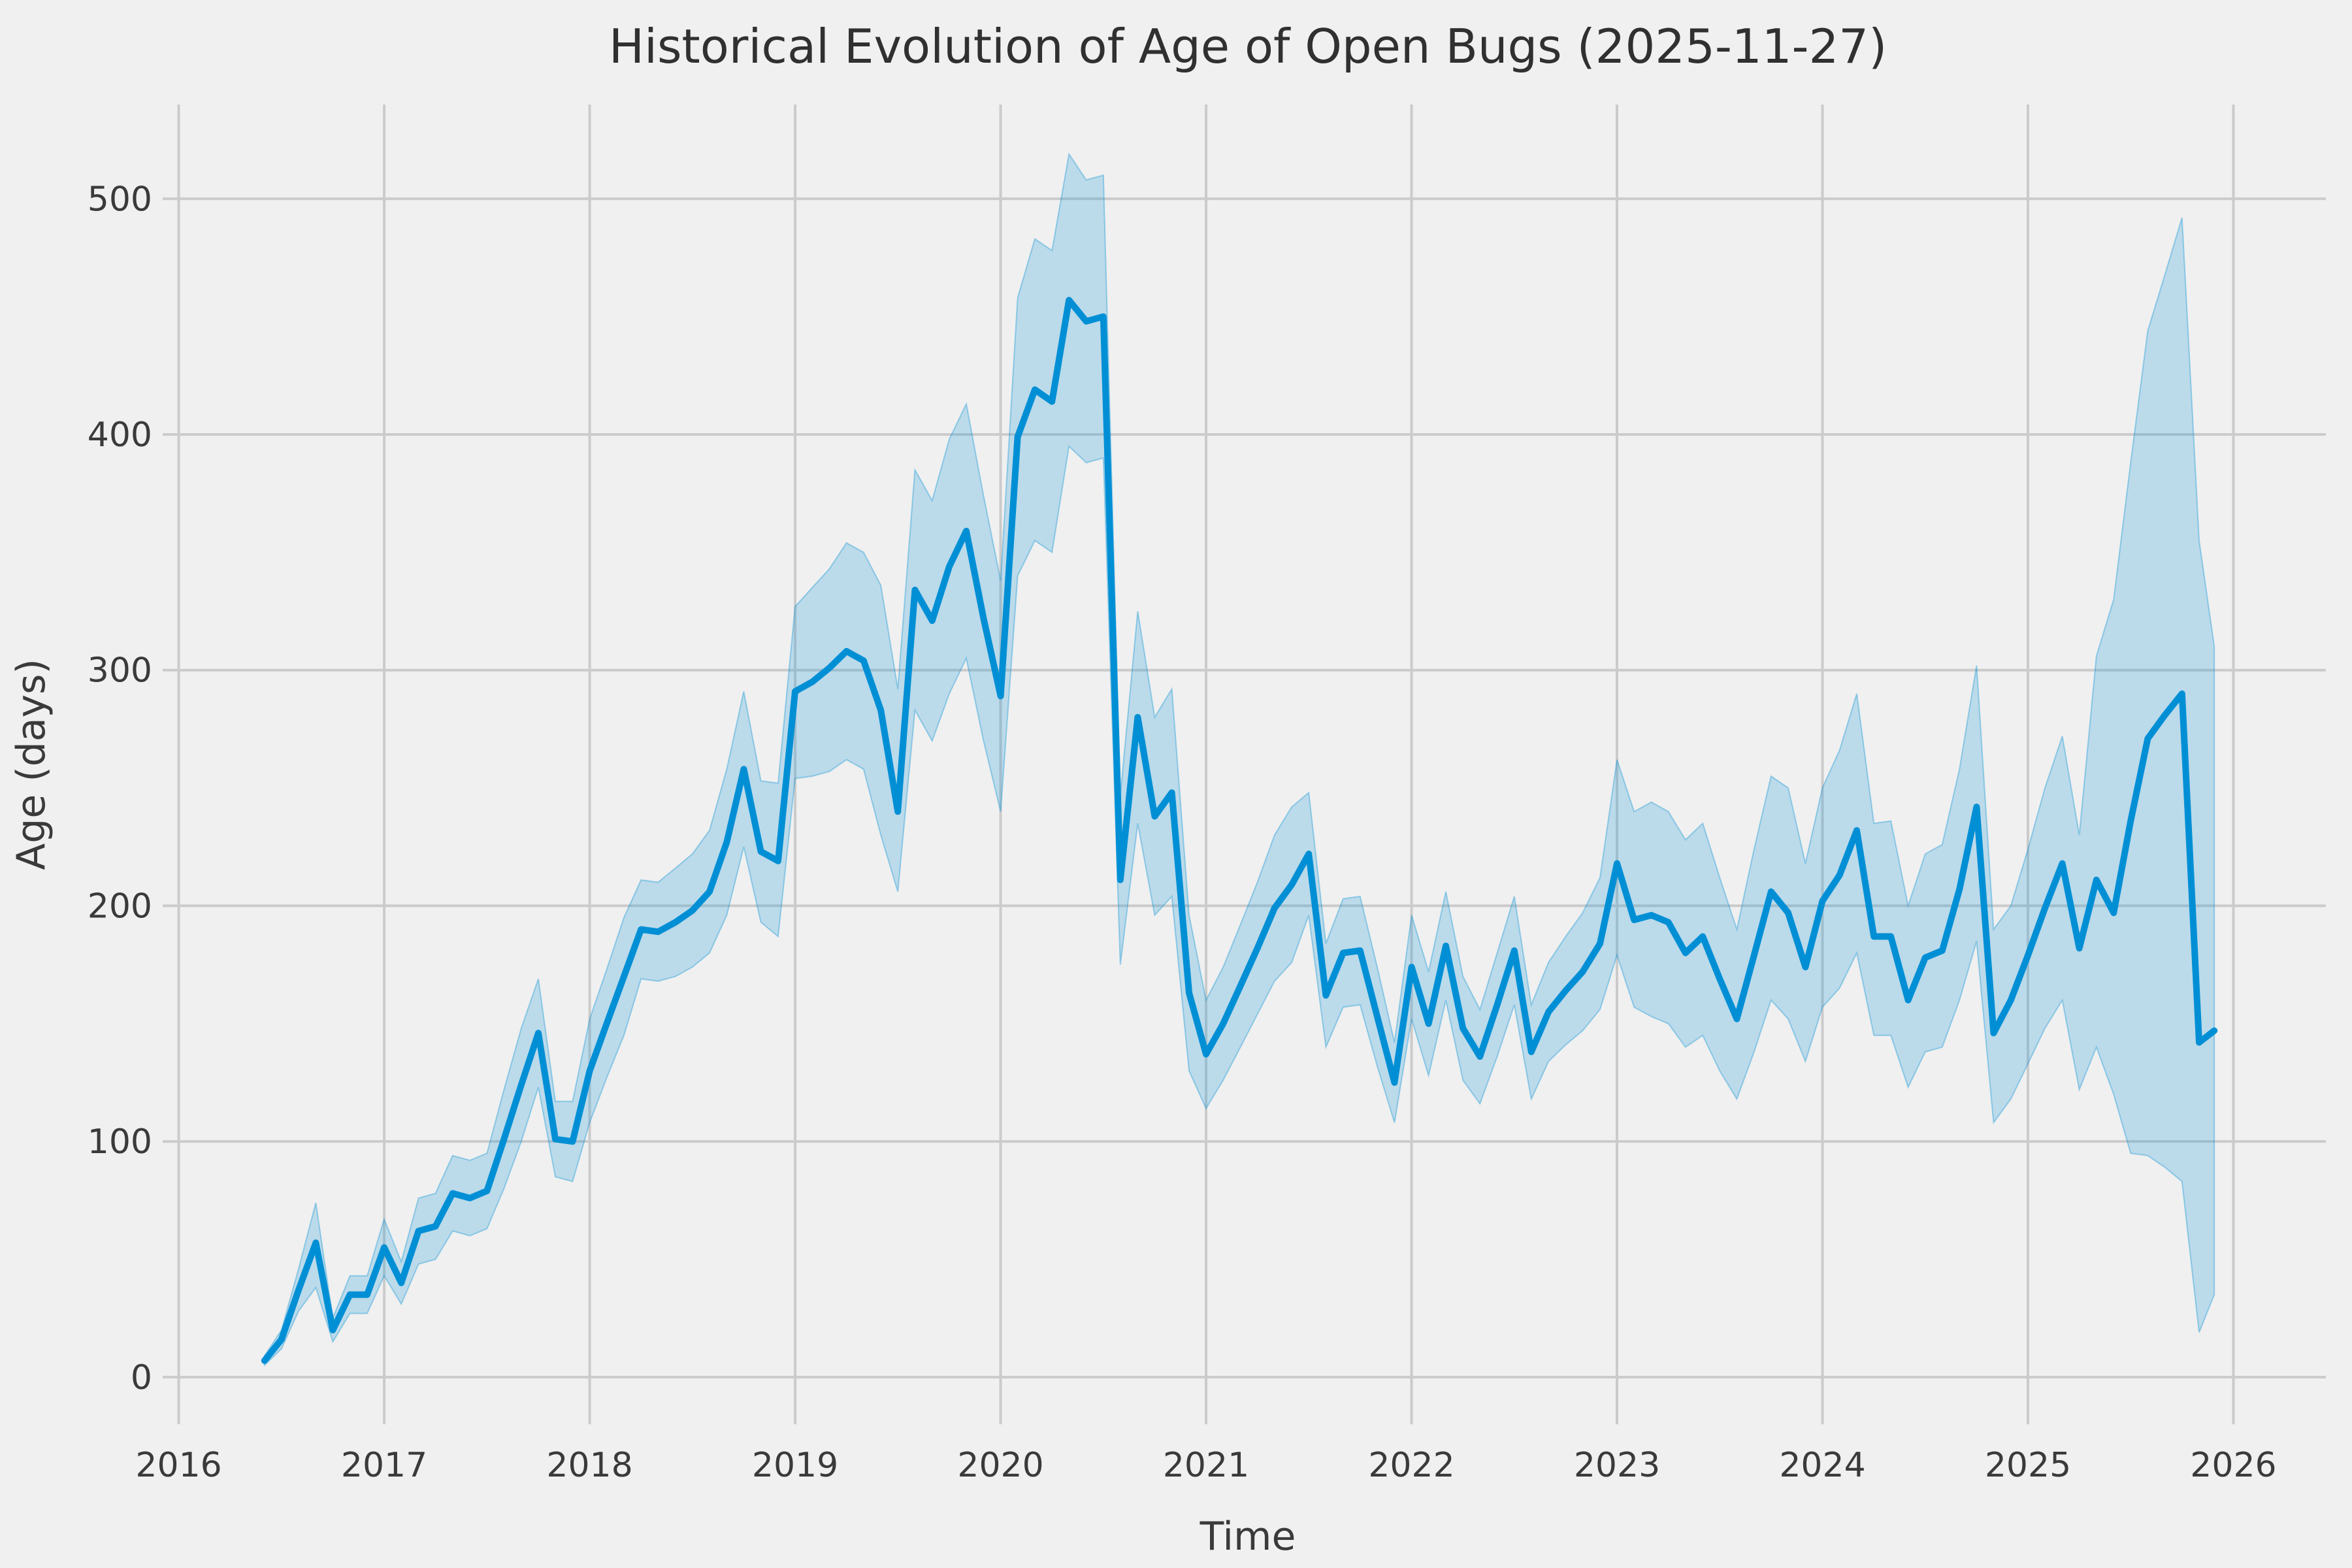  Describe the element at coordinates (2028, 1465) in the screenshot. I see `x-tick-label: 2025` at that location.